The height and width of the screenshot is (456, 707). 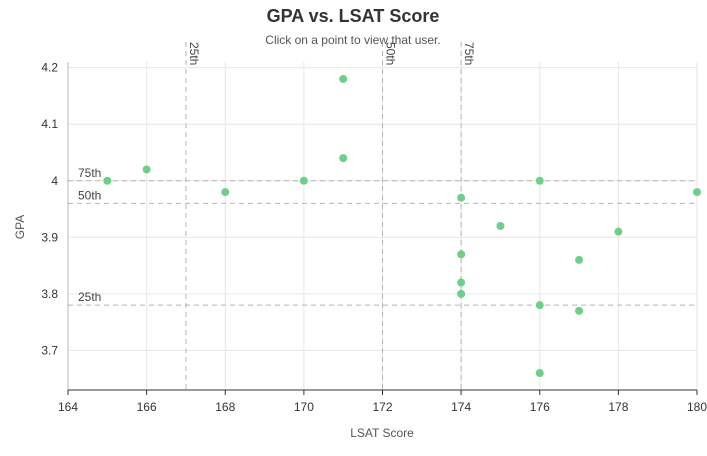 What do you see at coordinates (353, 16) in the screenshot?
I see `chart-title: GPA vs. LSAT Score` at bounding box center [353, 16].